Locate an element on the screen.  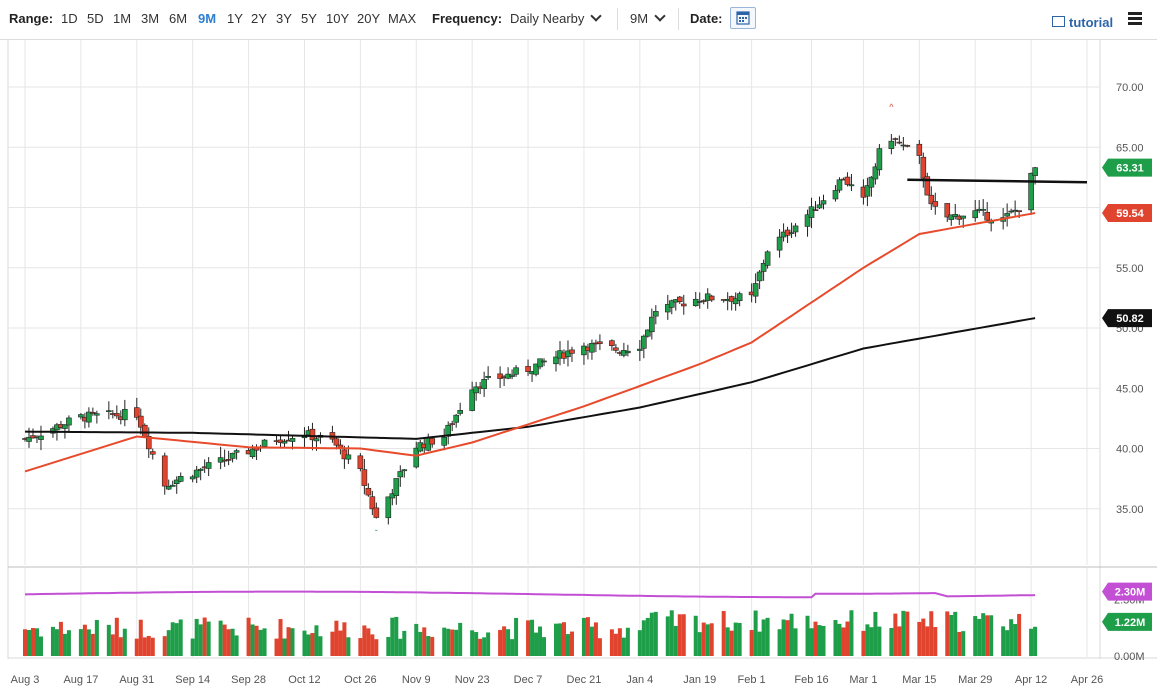
range-button-2y: 2Y is located at coordinates (259, 18).